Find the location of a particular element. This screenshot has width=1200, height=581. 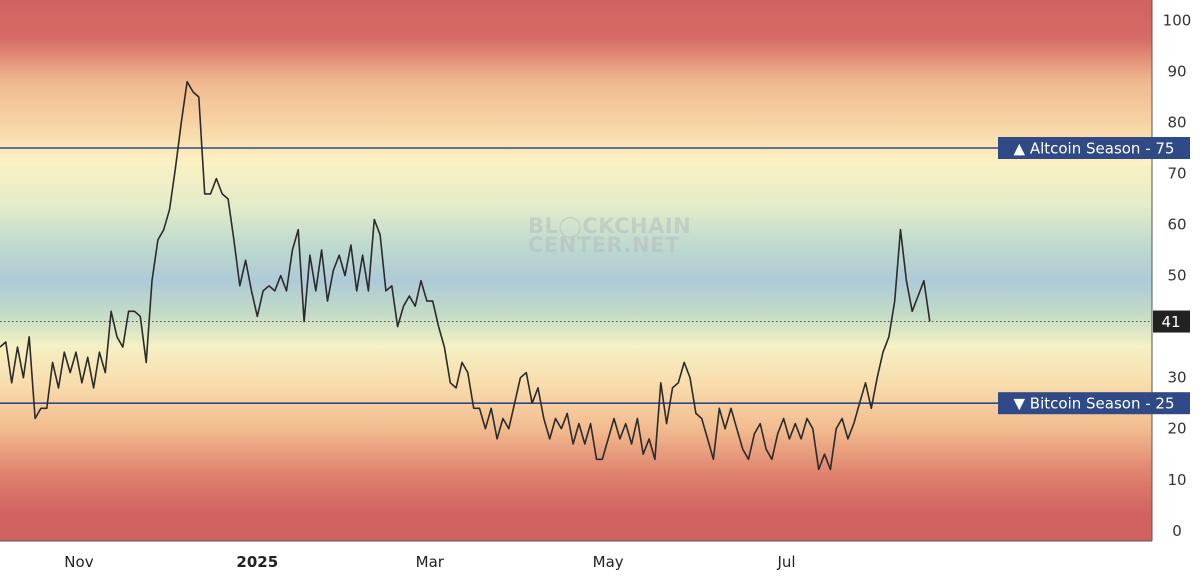

threshold-badge-label: ▲ Altcoin Season - 75 is located at coordinates (1094, 149).